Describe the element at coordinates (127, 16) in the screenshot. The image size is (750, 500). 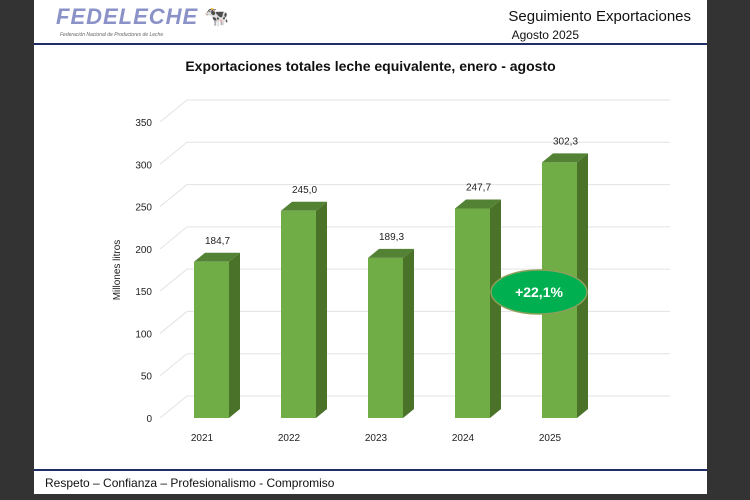
I see `logo-text: FEDELECHE` at that location.